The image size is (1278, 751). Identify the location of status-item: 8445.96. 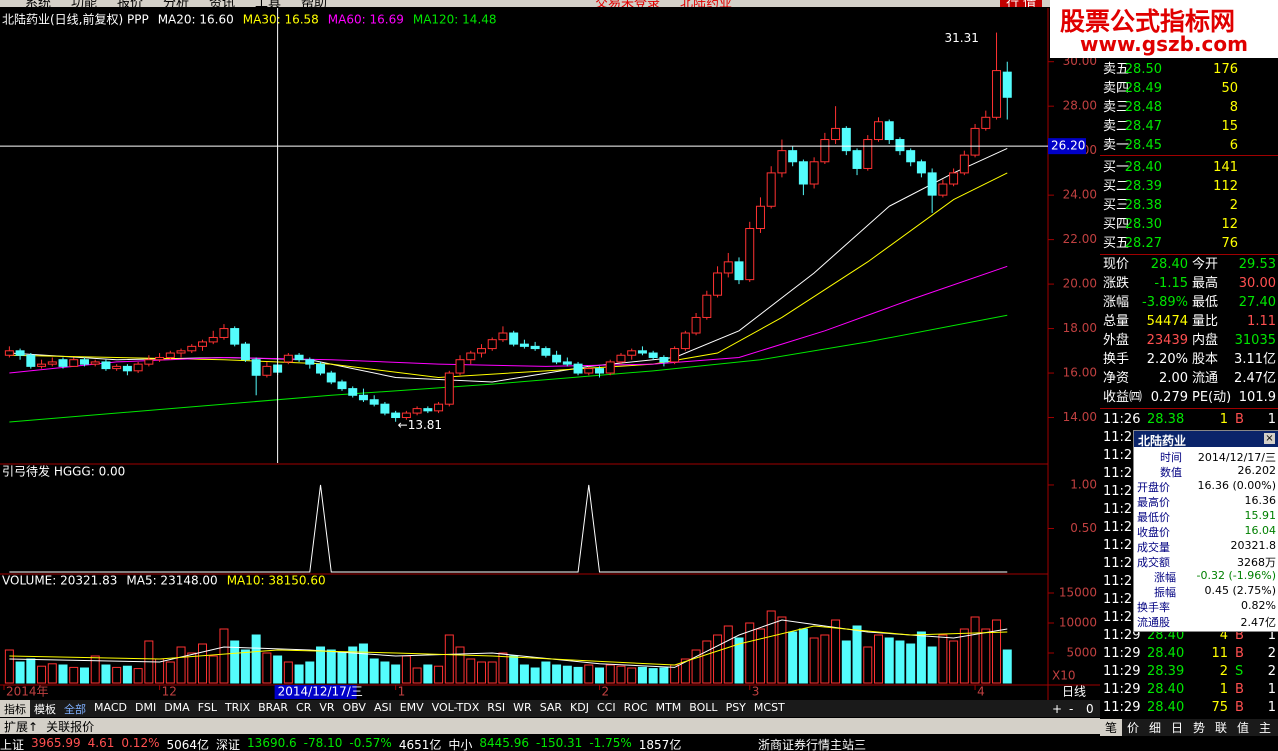
(504, 743).